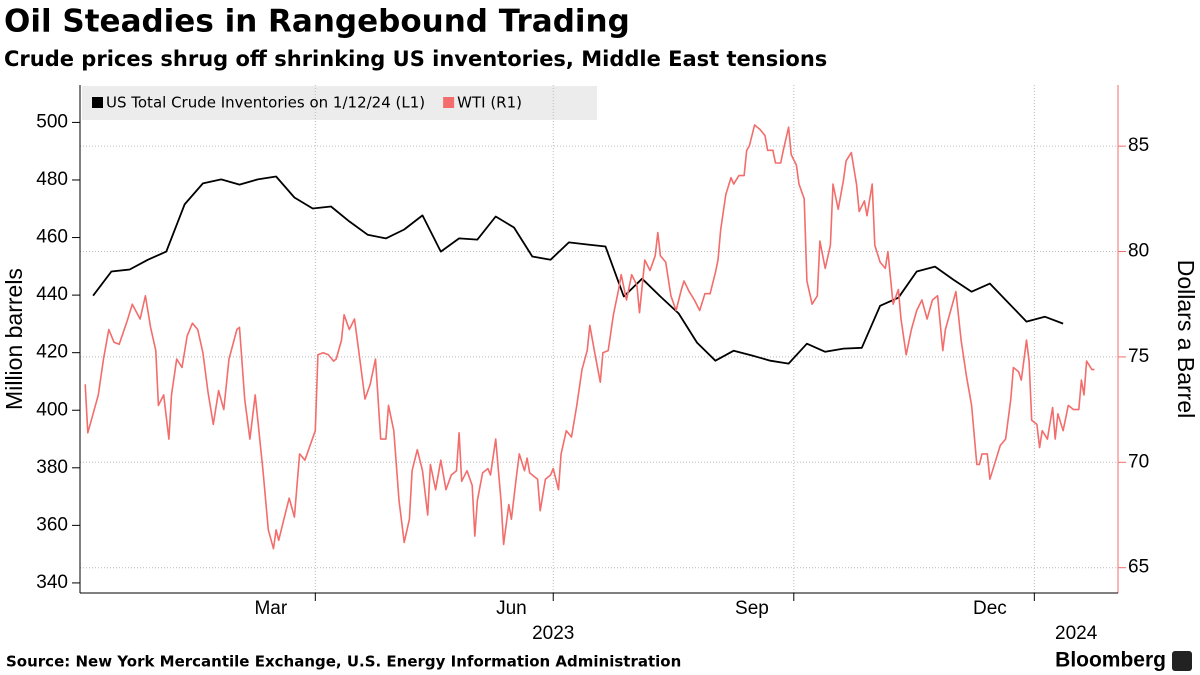 This screenshot has width=1200, height=675. I want to click on y-tick-label: 340, so click(52, 582).